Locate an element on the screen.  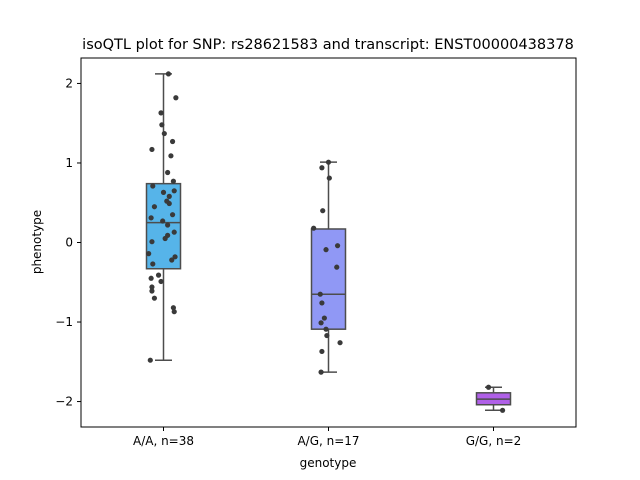
y-tick-label: 1 is located at coordinates (69, 163).